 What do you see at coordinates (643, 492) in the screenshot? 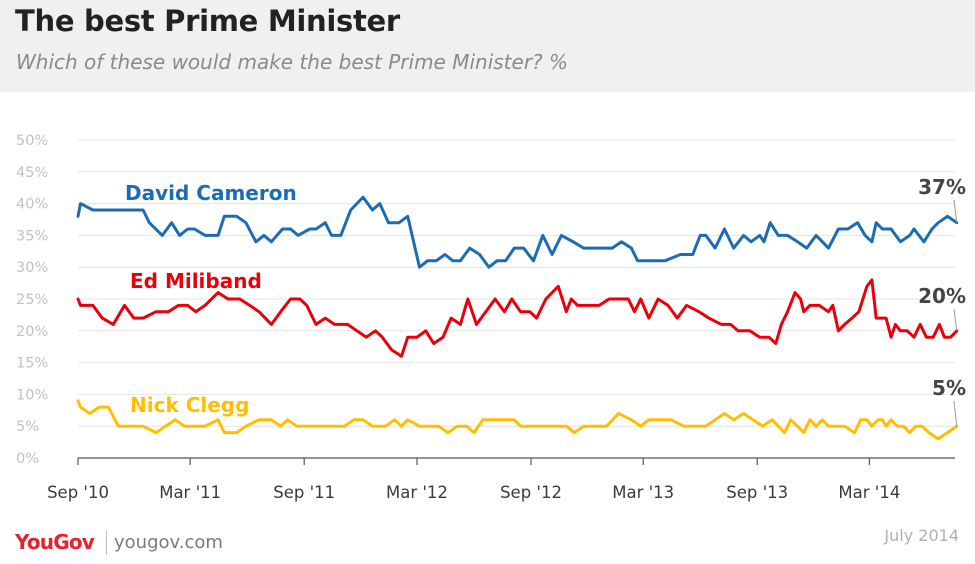
I see `x-tick-label: Mar '13` at bounding box center [643, 492].